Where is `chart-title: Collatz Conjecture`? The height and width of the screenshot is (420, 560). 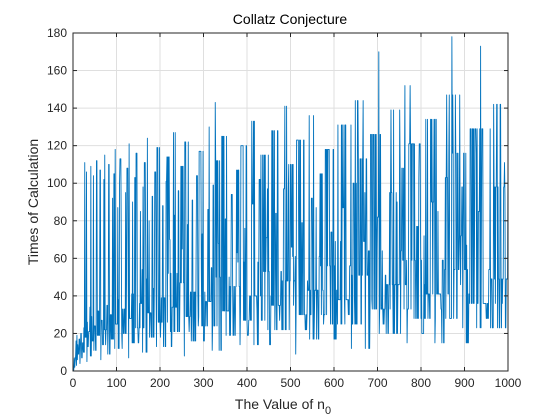
chart-title: Collatz Conjecture is located at coordinates (290, 19).